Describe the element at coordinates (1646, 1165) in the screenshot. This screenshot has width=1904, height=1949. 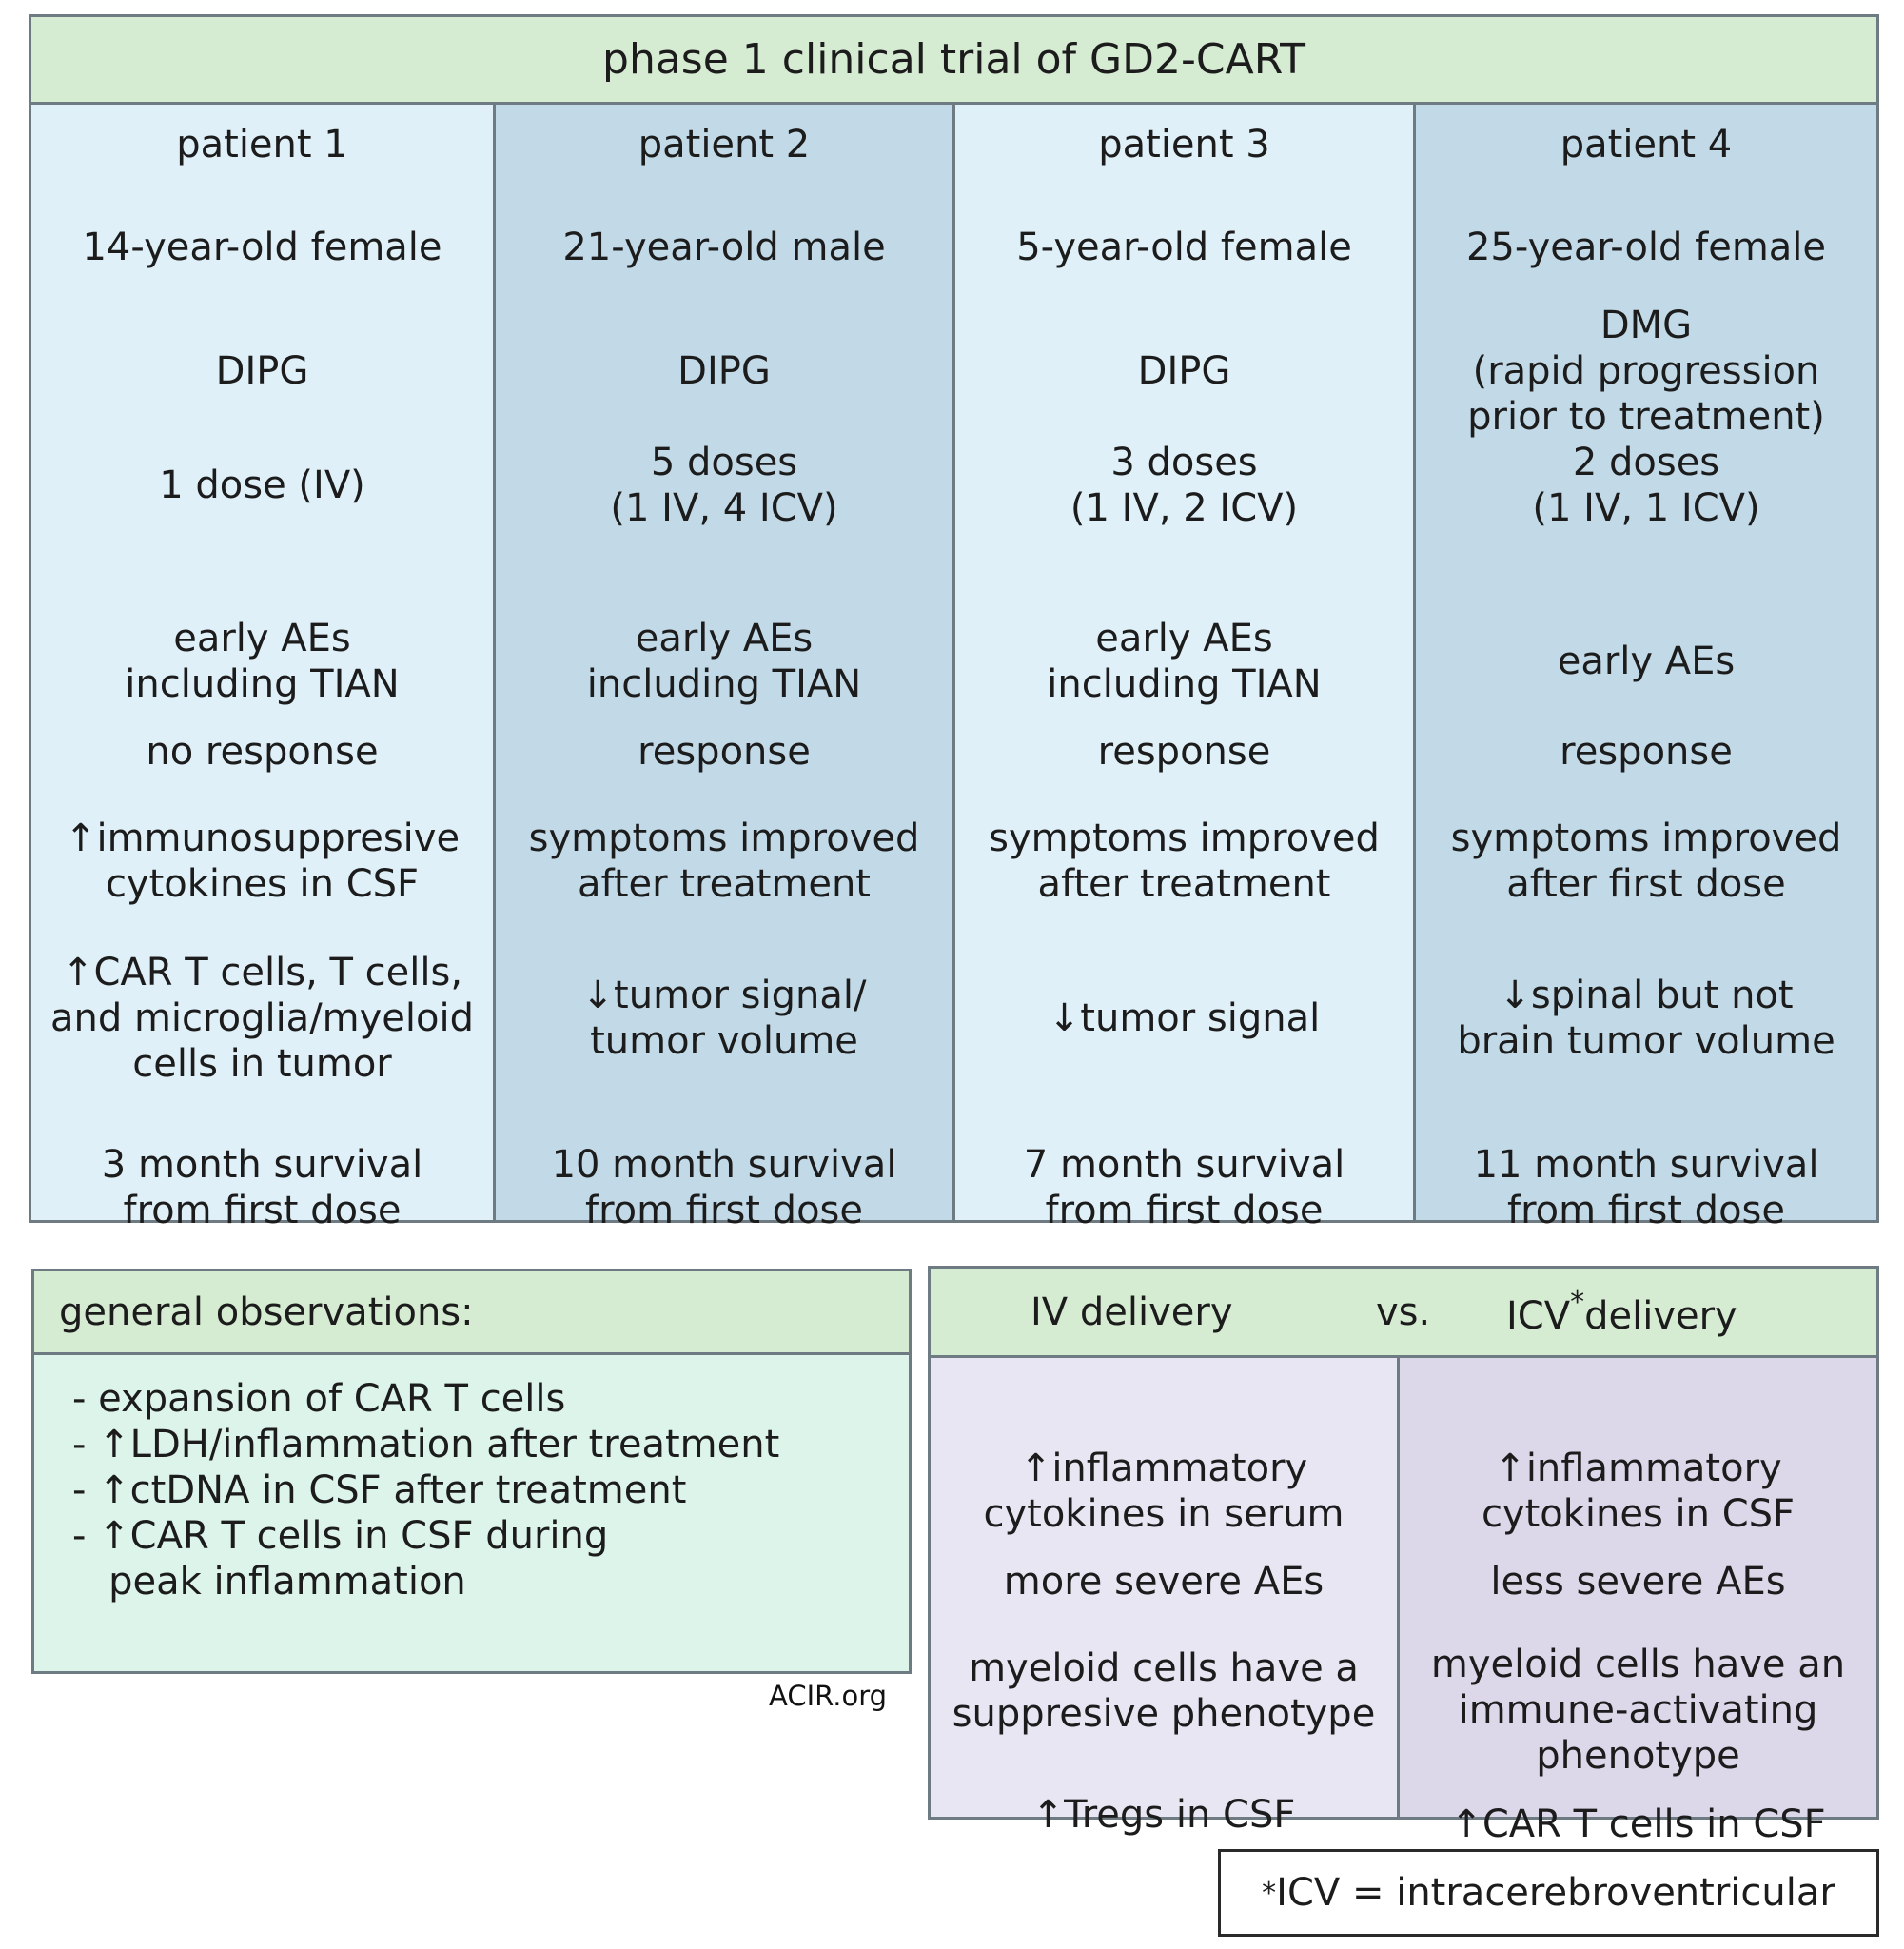
I see `survival-line: 11 month survival` at that location.